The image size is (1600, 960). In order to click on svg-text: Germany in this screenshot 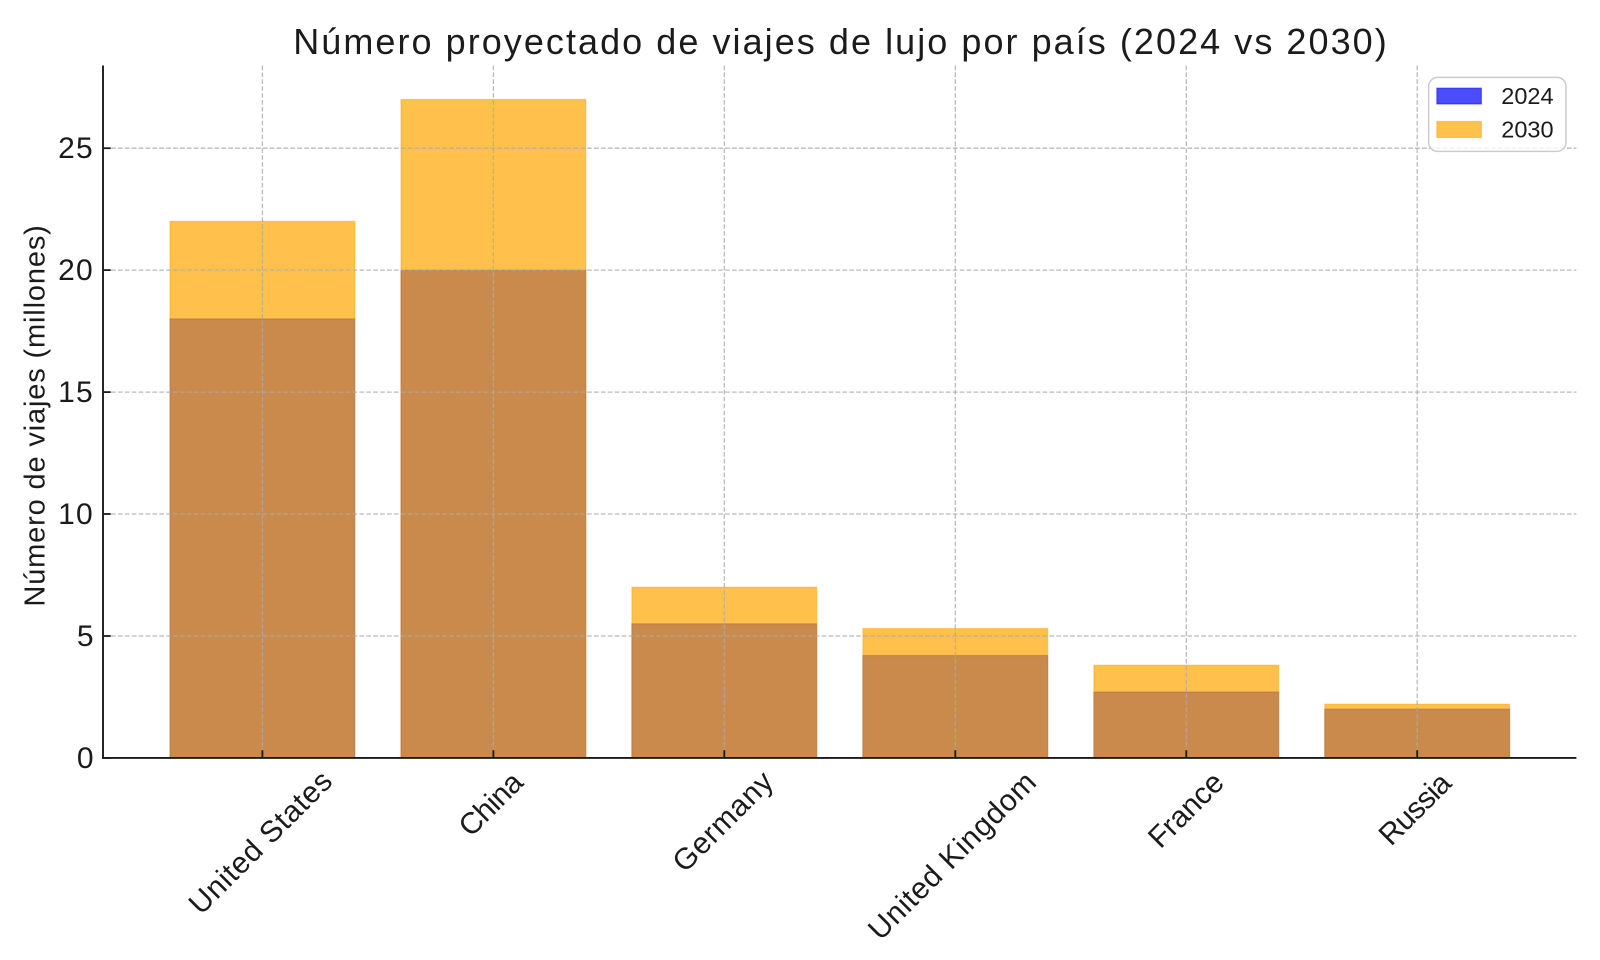, I will do `click(723, 822)`.